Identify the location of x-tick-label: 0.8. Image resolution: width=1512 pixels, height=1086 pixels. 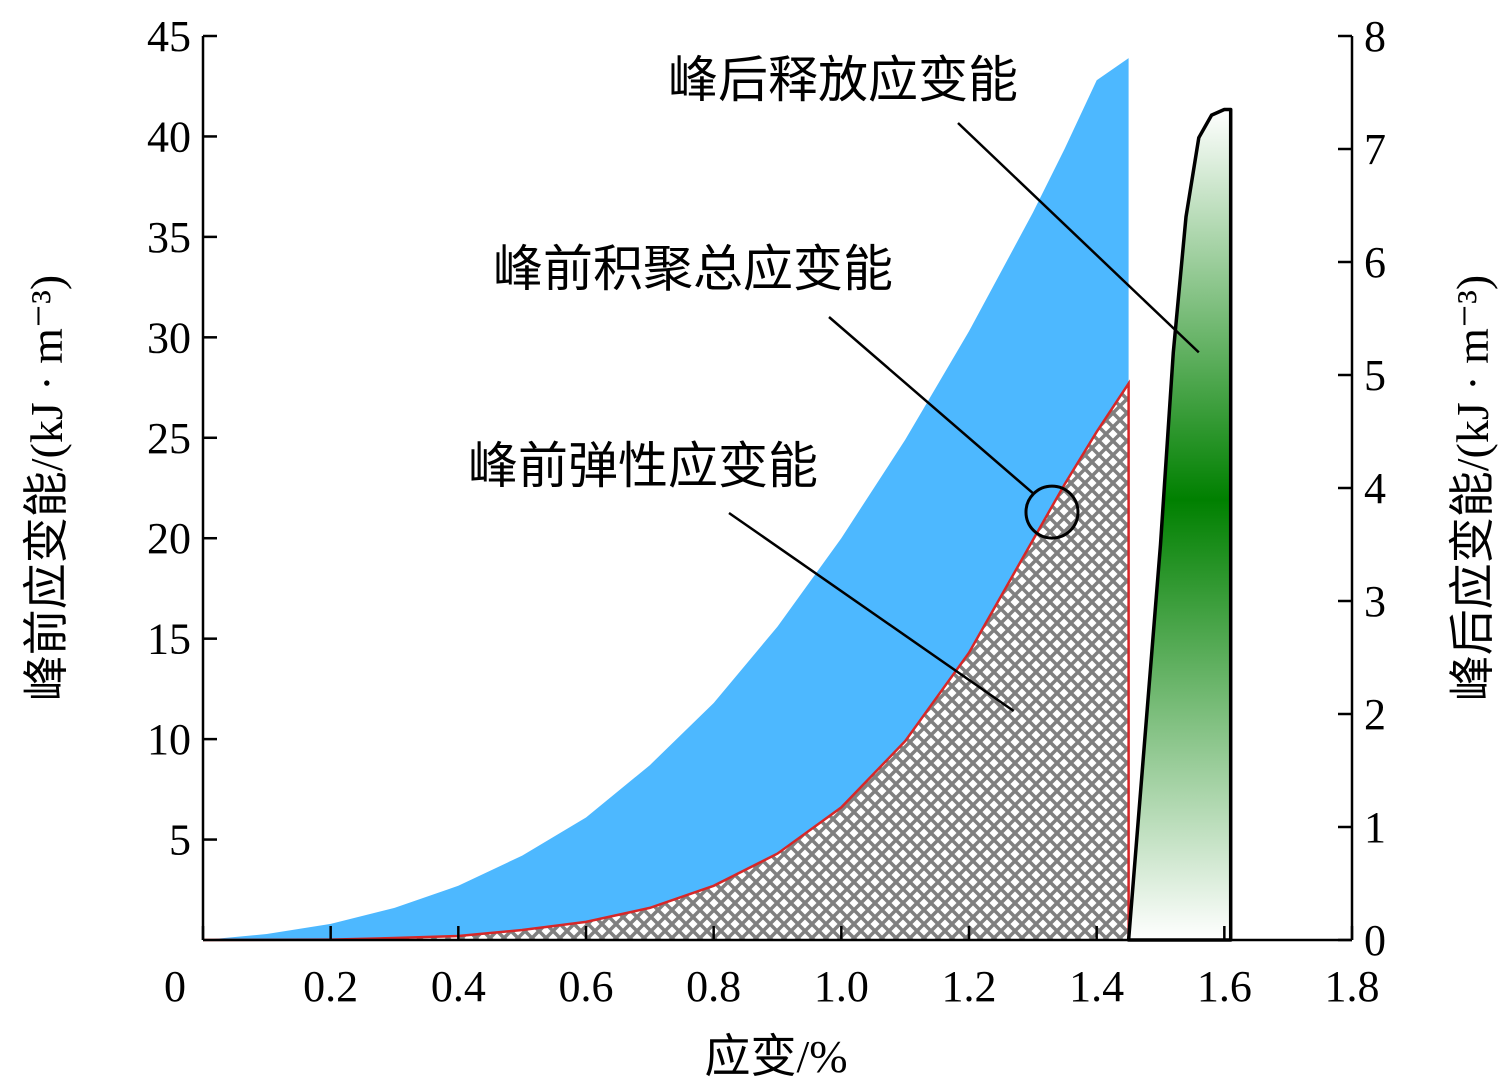
(713, 986).